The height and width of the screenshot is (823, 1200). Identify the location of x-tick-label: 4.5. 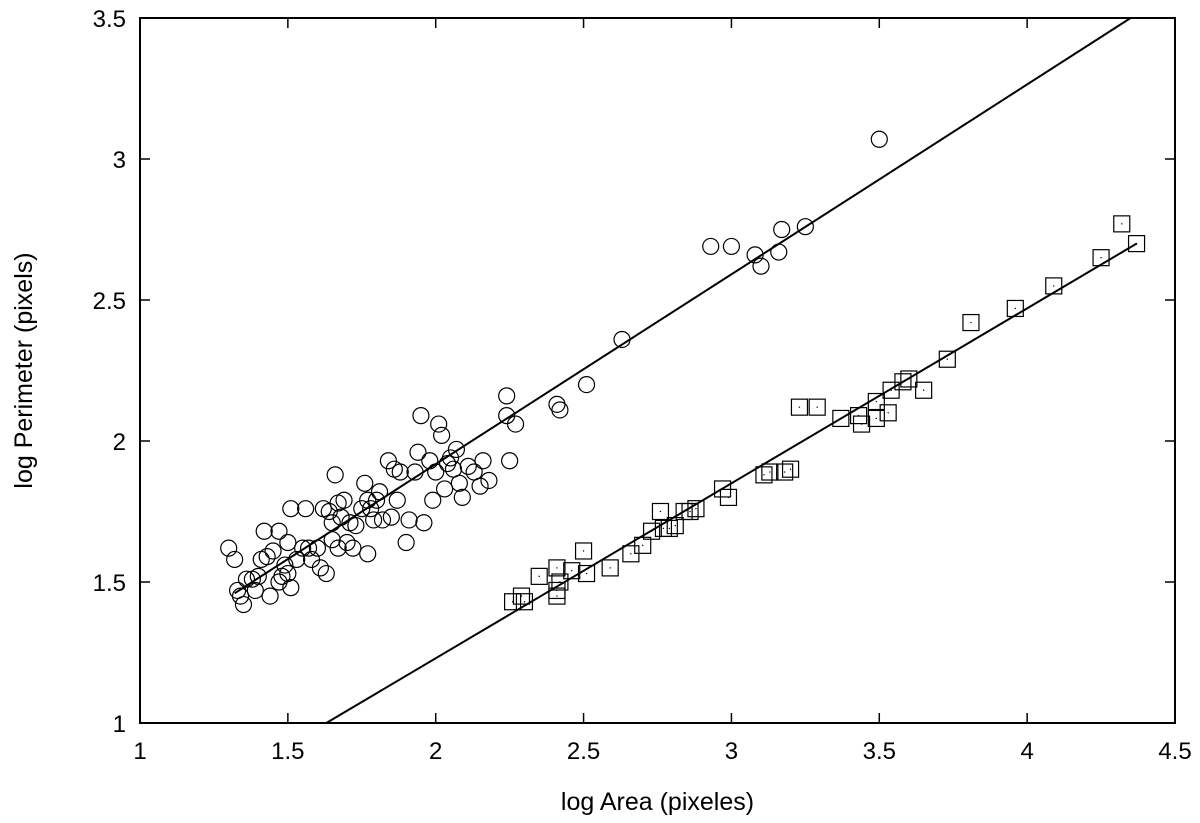
(1174, 751).